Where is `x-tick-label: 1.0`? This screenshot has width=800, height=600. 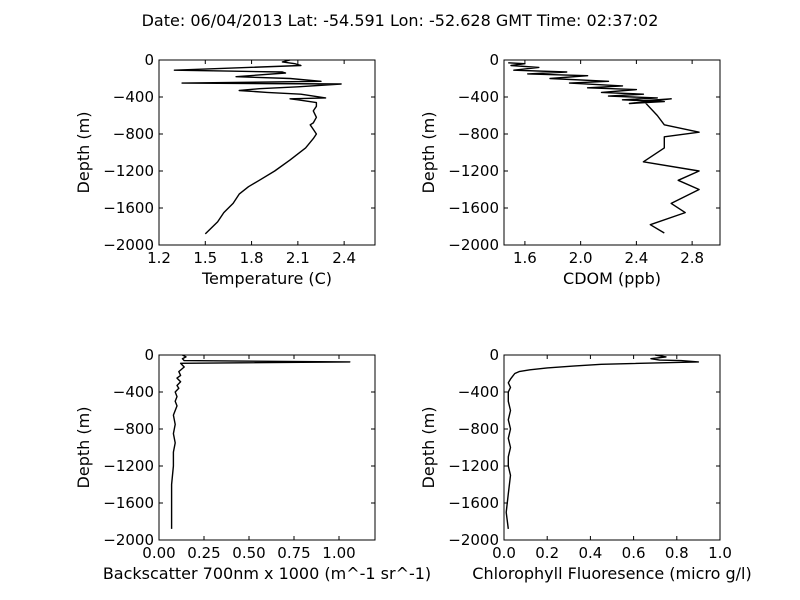
x-tick-label: 1.0 is located at coordinates (720, 553).